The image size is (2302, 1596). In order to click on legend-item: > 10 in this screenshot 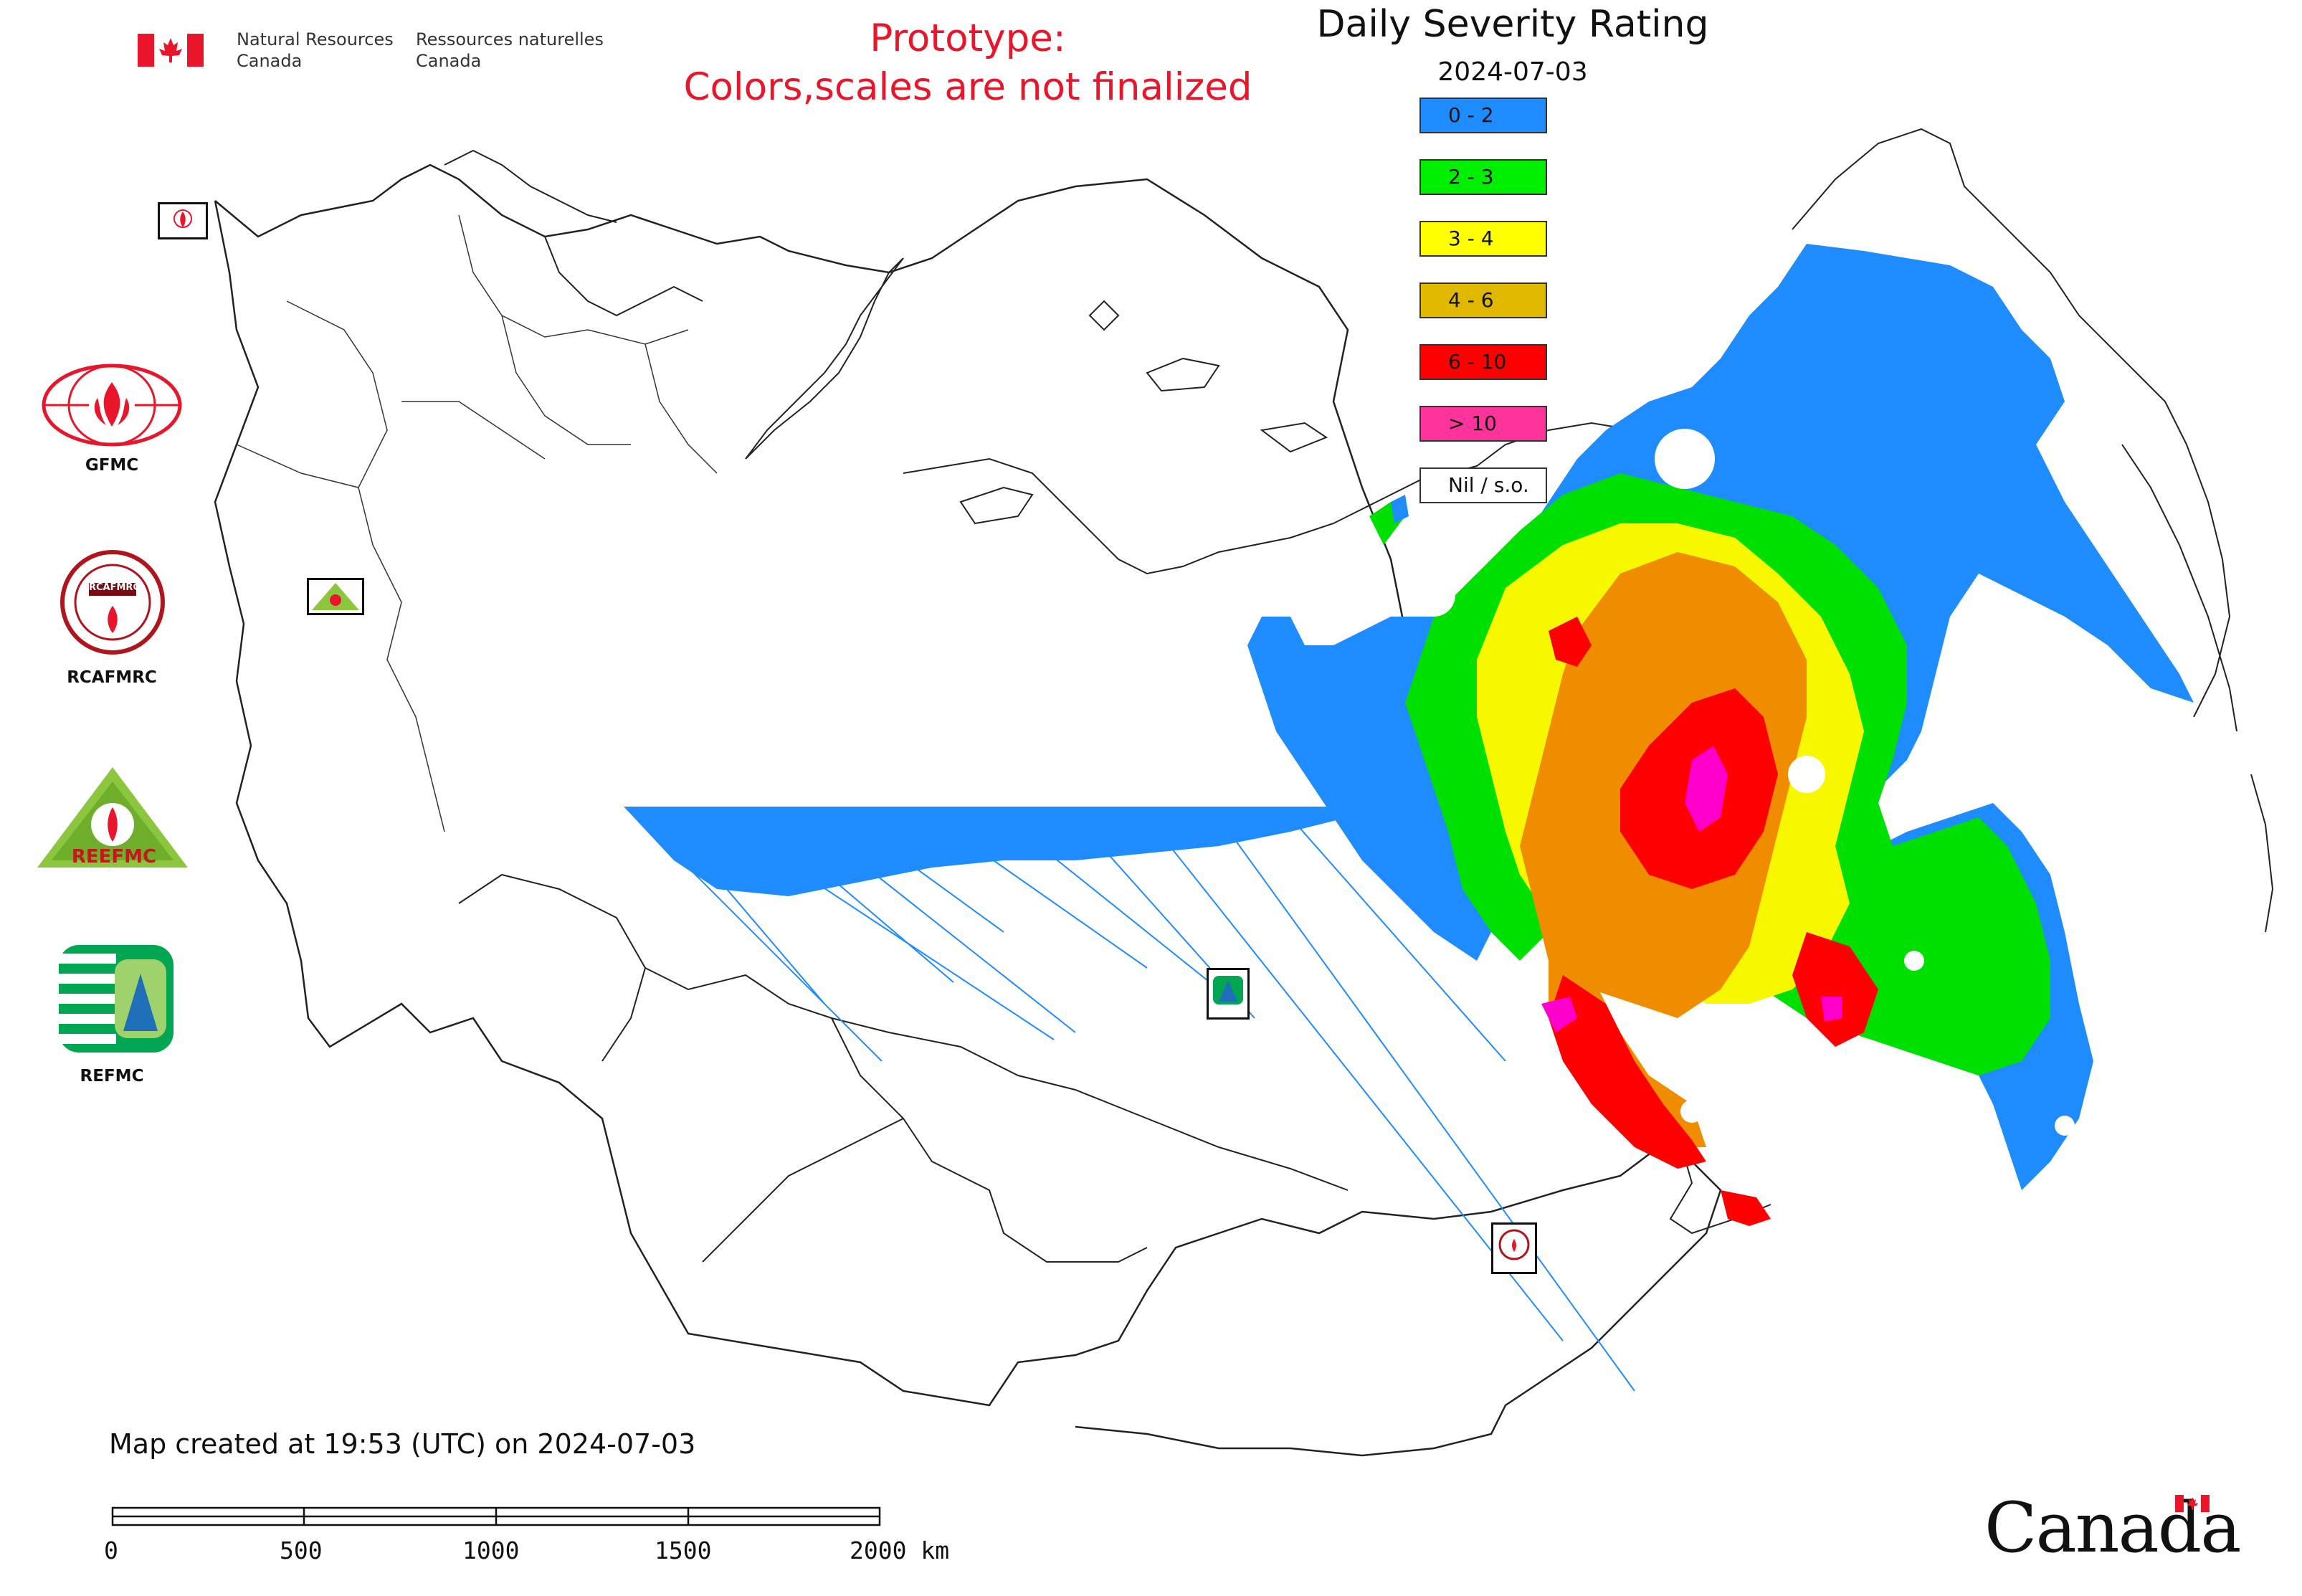, I will do `click(1483, 424)`.